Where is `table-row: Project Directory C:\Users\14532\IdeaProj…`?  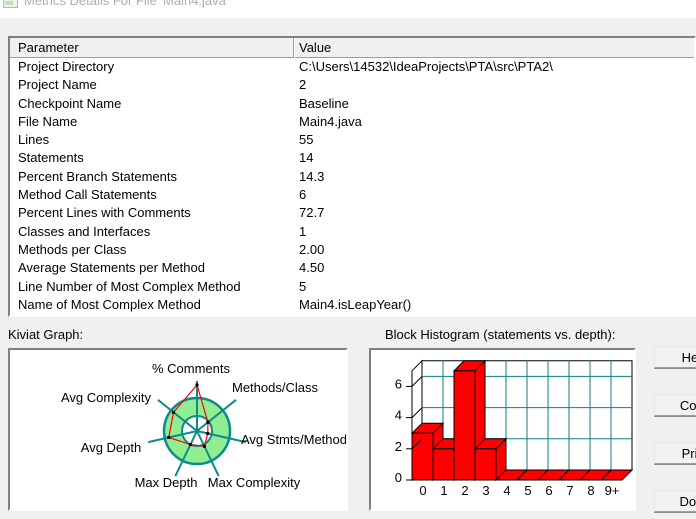
table-row: Project Directory C:\Users\14532\IdeaProj… is located at coordinates (352, 67).